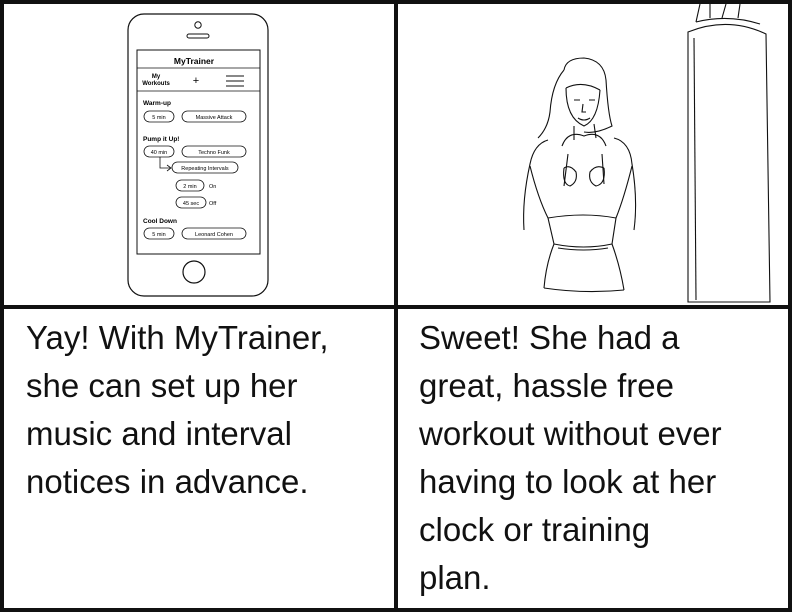 The width and height of the screenshot is (792, 612). What do you see at coordinates (194, 61) in the screenshot?
I see `app-title: MyTrainer` at bounding box center [194, 61].